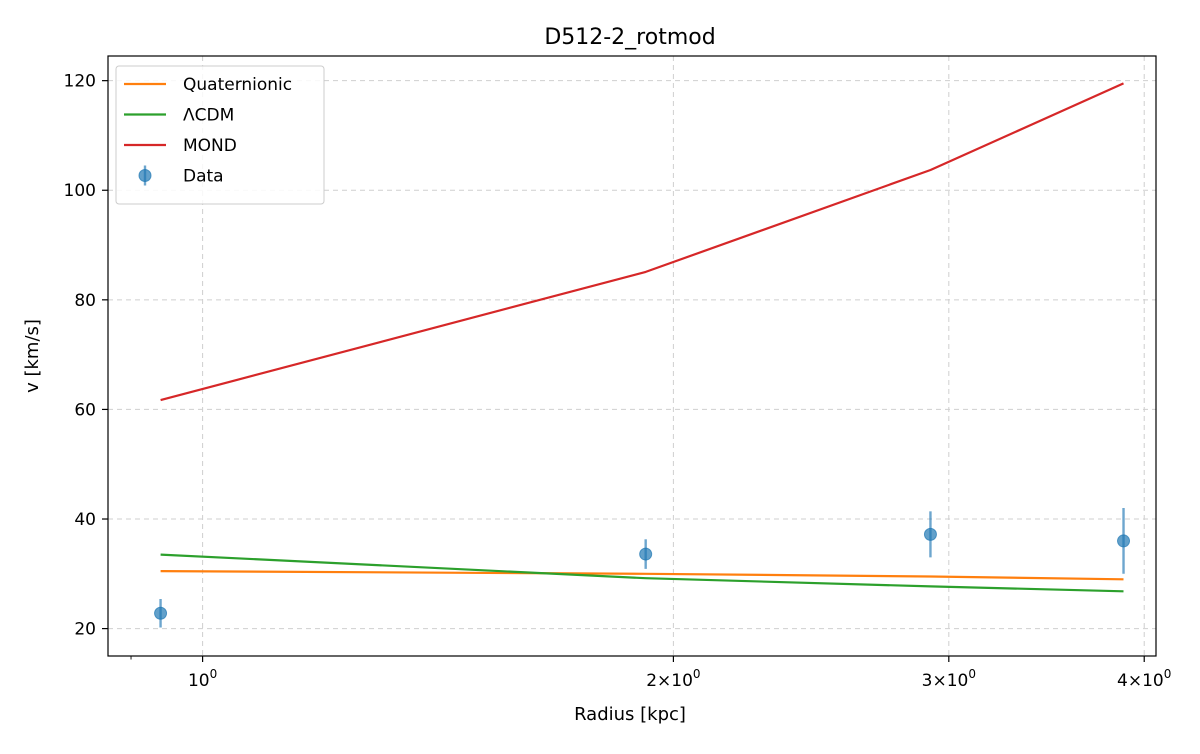 This screenshot has height=754, width=1200. I want to click on y-tick-label: 80, so click(85, 301).